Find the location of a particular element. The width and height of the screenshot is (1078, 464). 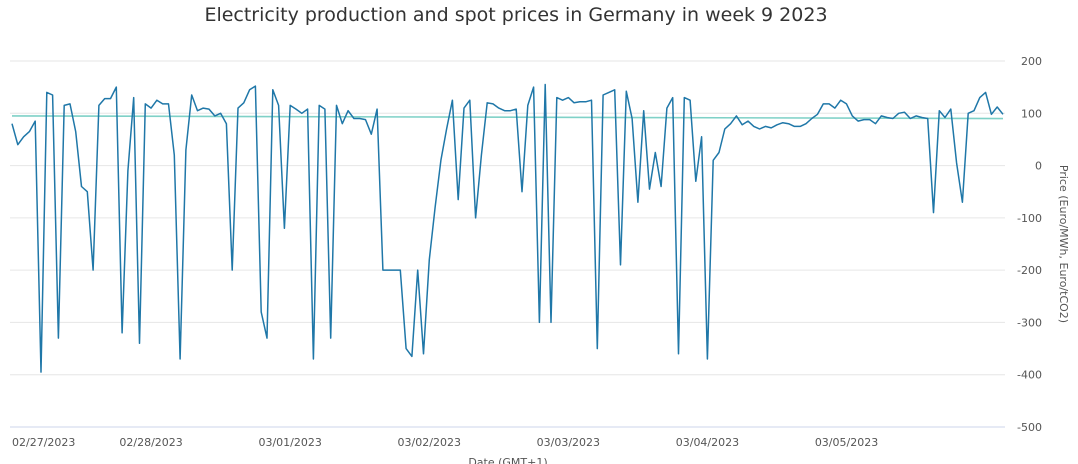

y-tick-label: 0 is located at coordinates (1038, 166).